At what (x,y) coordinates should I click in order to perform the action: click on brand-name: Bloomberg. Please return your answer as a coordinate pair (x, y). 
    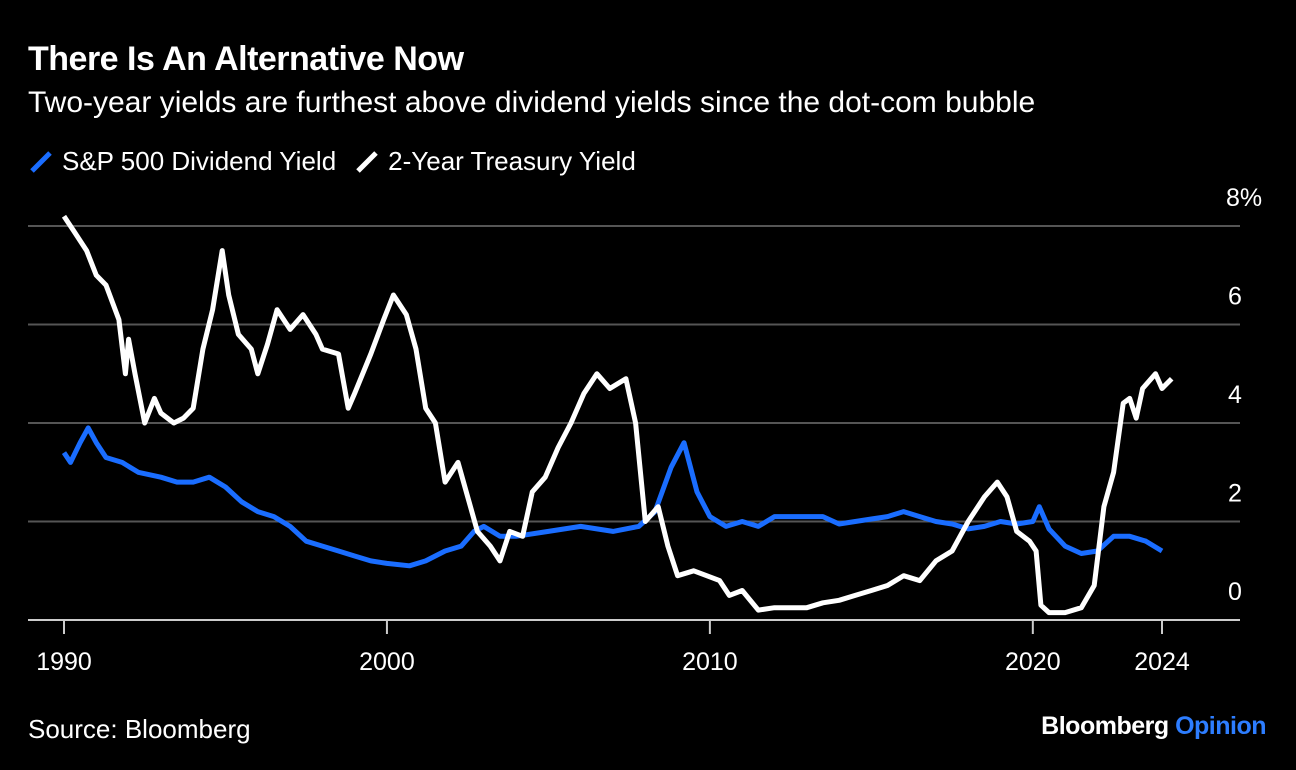
    Looking at the image, I should click on (1105, 726).